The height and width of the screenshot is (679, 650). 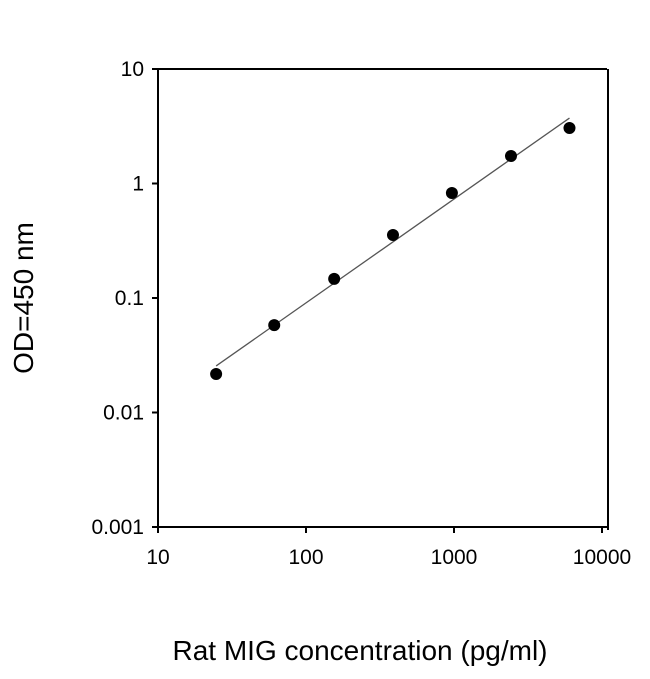 I want to click on y-tick-label: 0.1, so click(x=129, y=298).